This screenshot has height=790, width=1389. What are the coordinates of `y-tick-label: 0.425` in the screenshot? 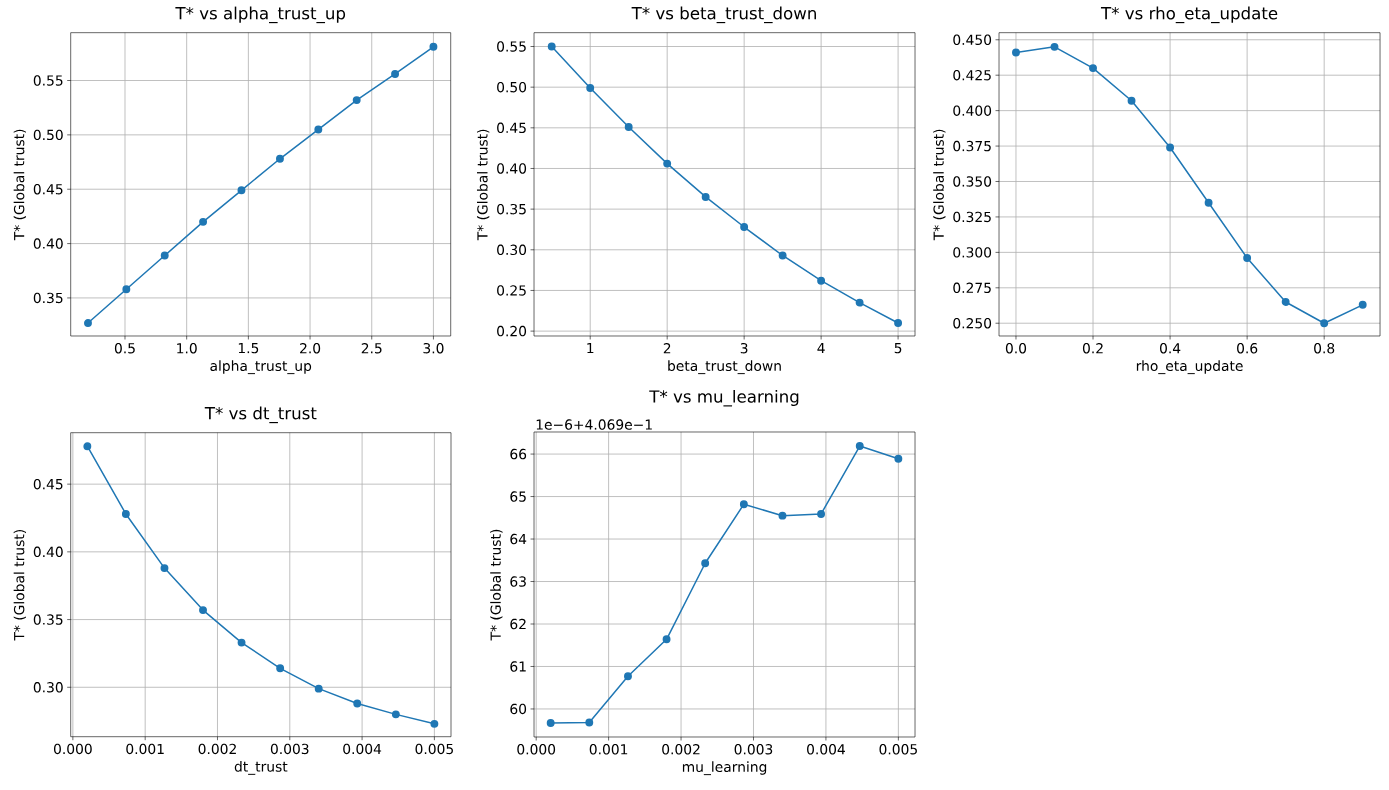 It's located at (972, 75).